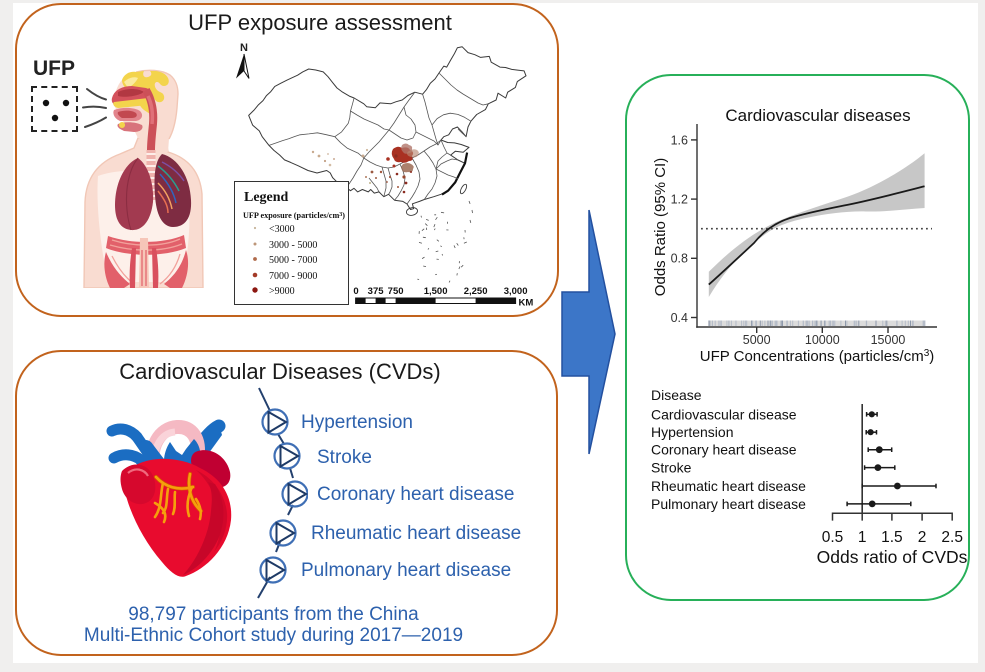 This screenshot has height=672, width=985. What do you see at coordinates (436, 291) in the screenshot?
I see `svg-text: 1,500` at bounding box center [436, 291].